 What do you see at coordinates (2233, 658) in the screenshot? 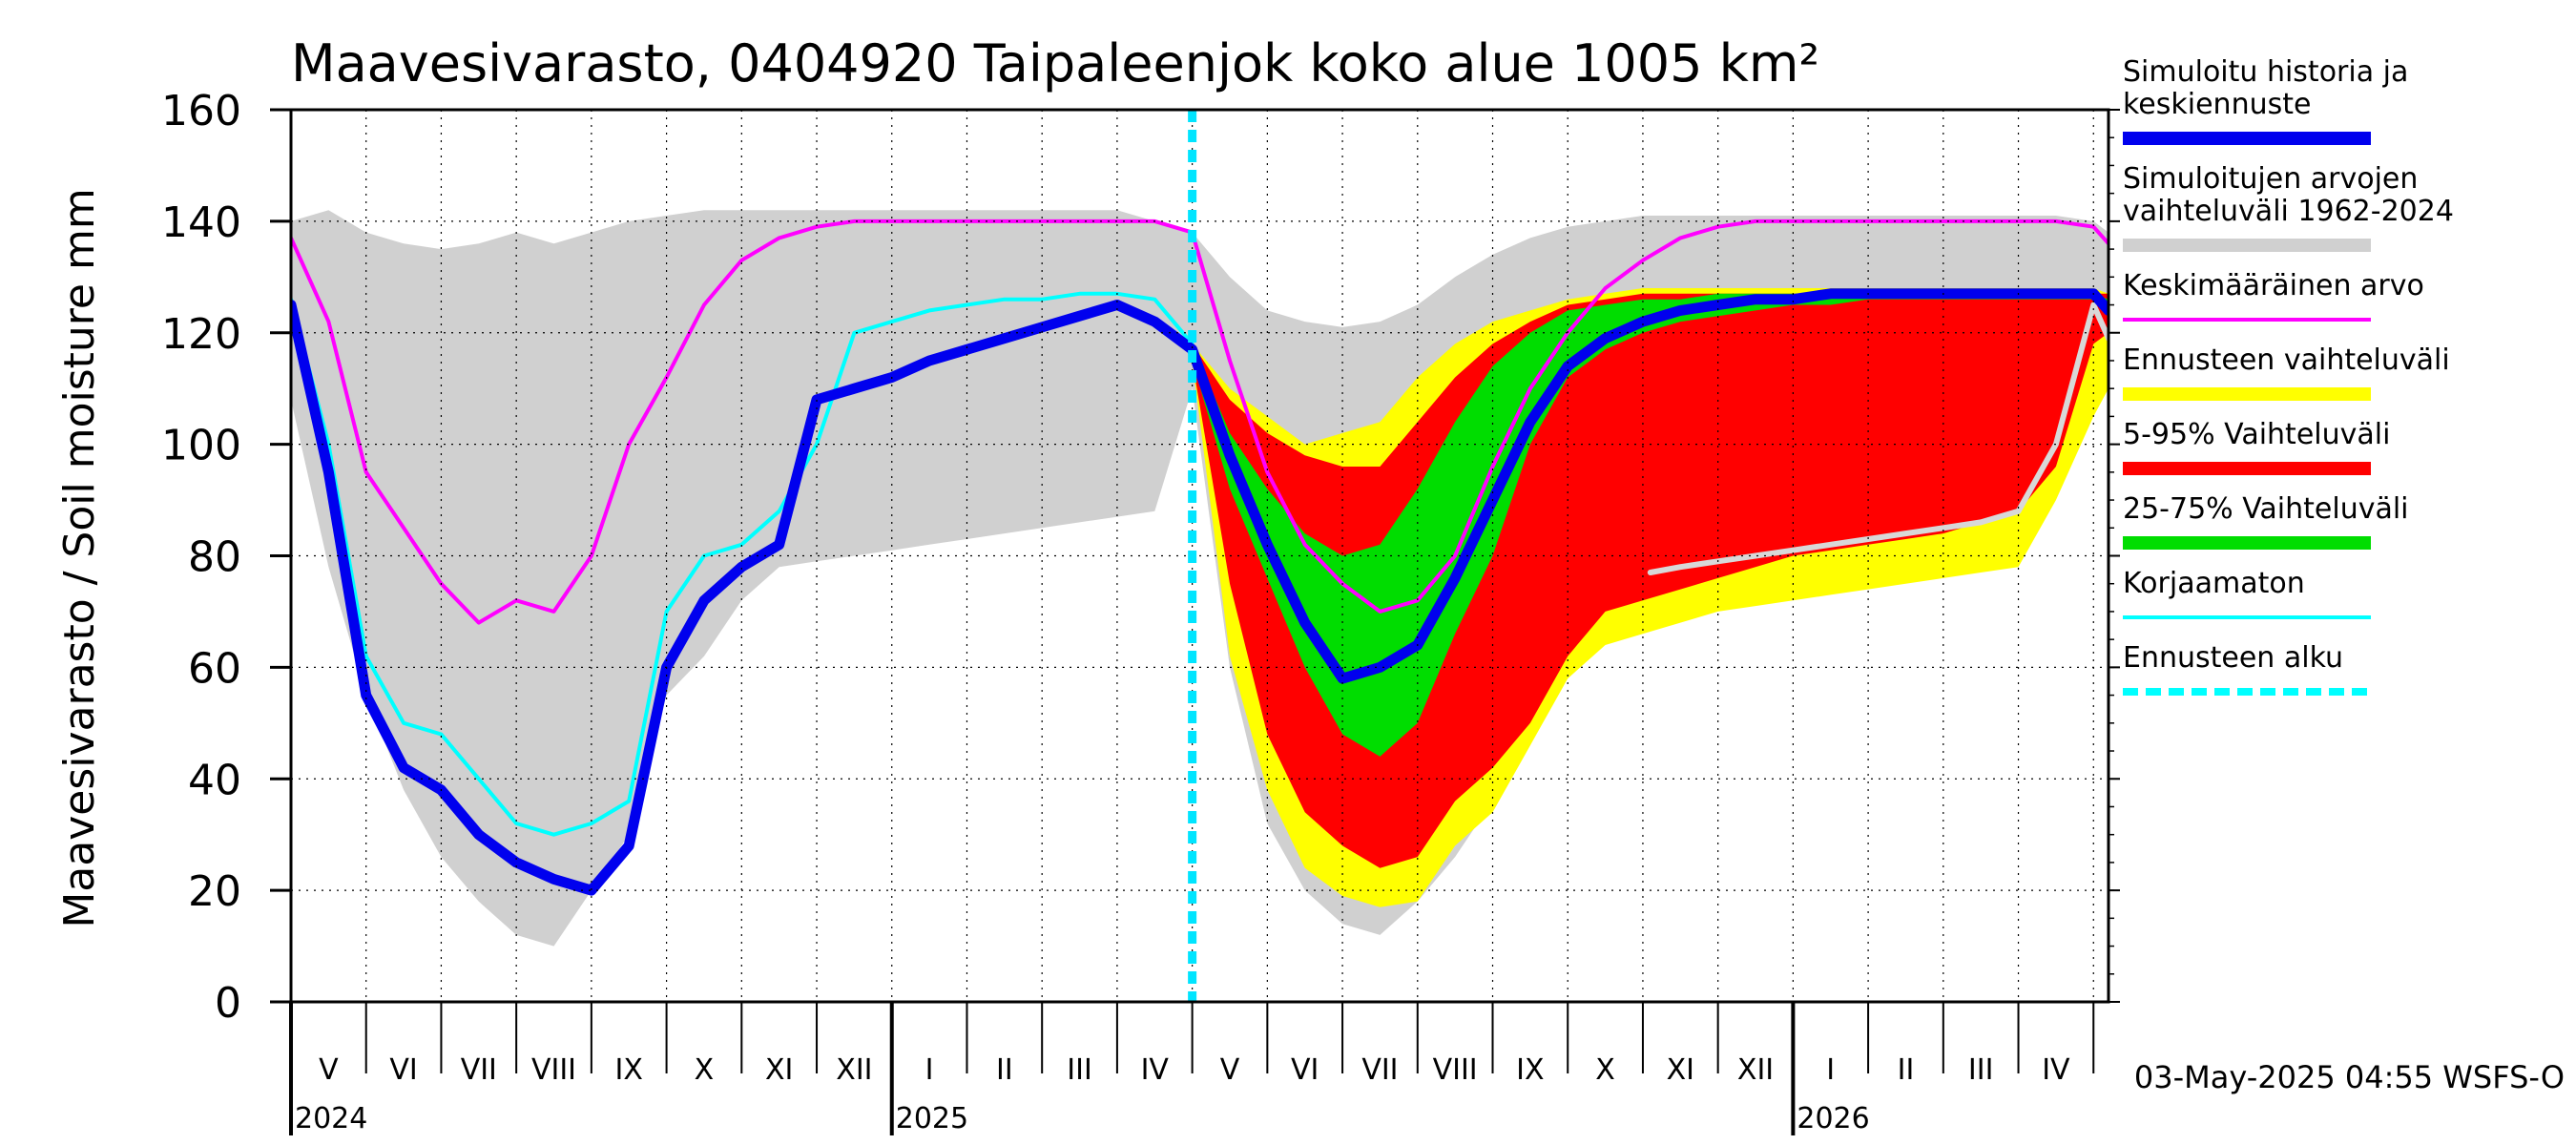
I see `legend-label: Ennusteen alku` at bounding box center [2233, 658].